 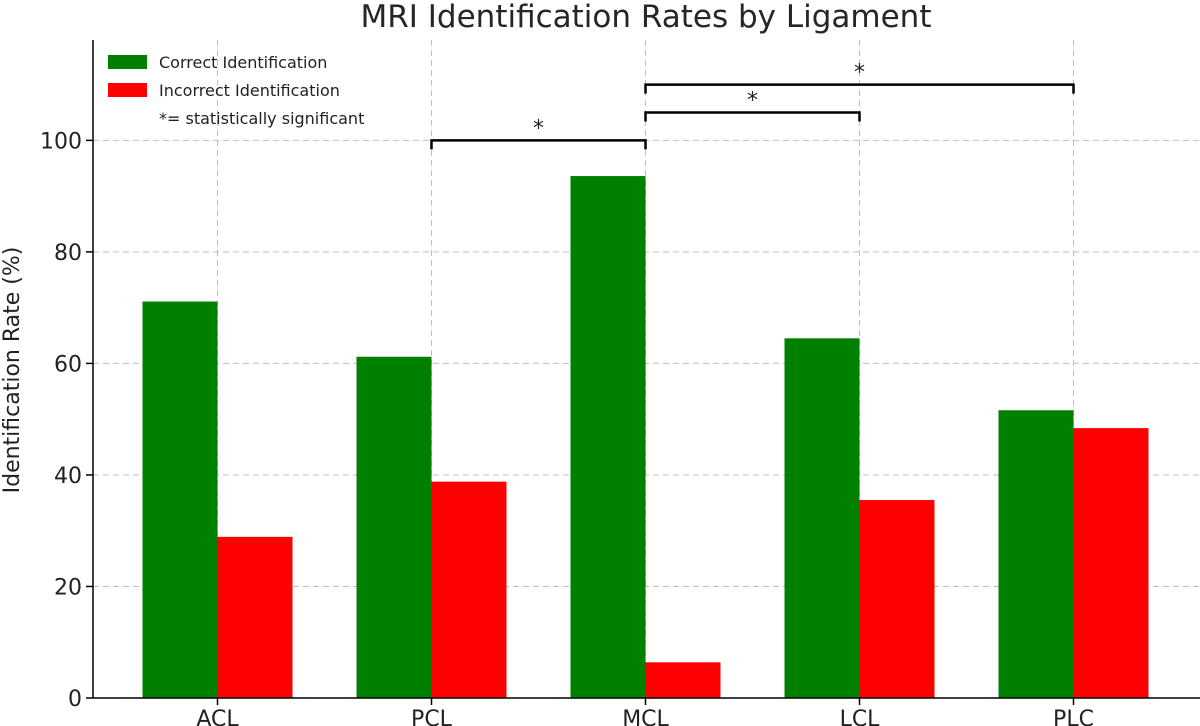 What do you see at coordinates (752, 100) in the screenshot?
I see `sig-star-mcl-lcl: *` at bounding box center [752, 100].